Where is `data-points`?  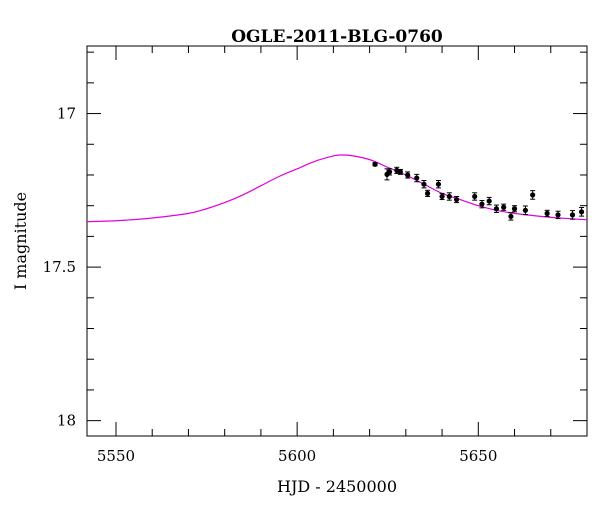 data-points is located at coordinates (478, 191).